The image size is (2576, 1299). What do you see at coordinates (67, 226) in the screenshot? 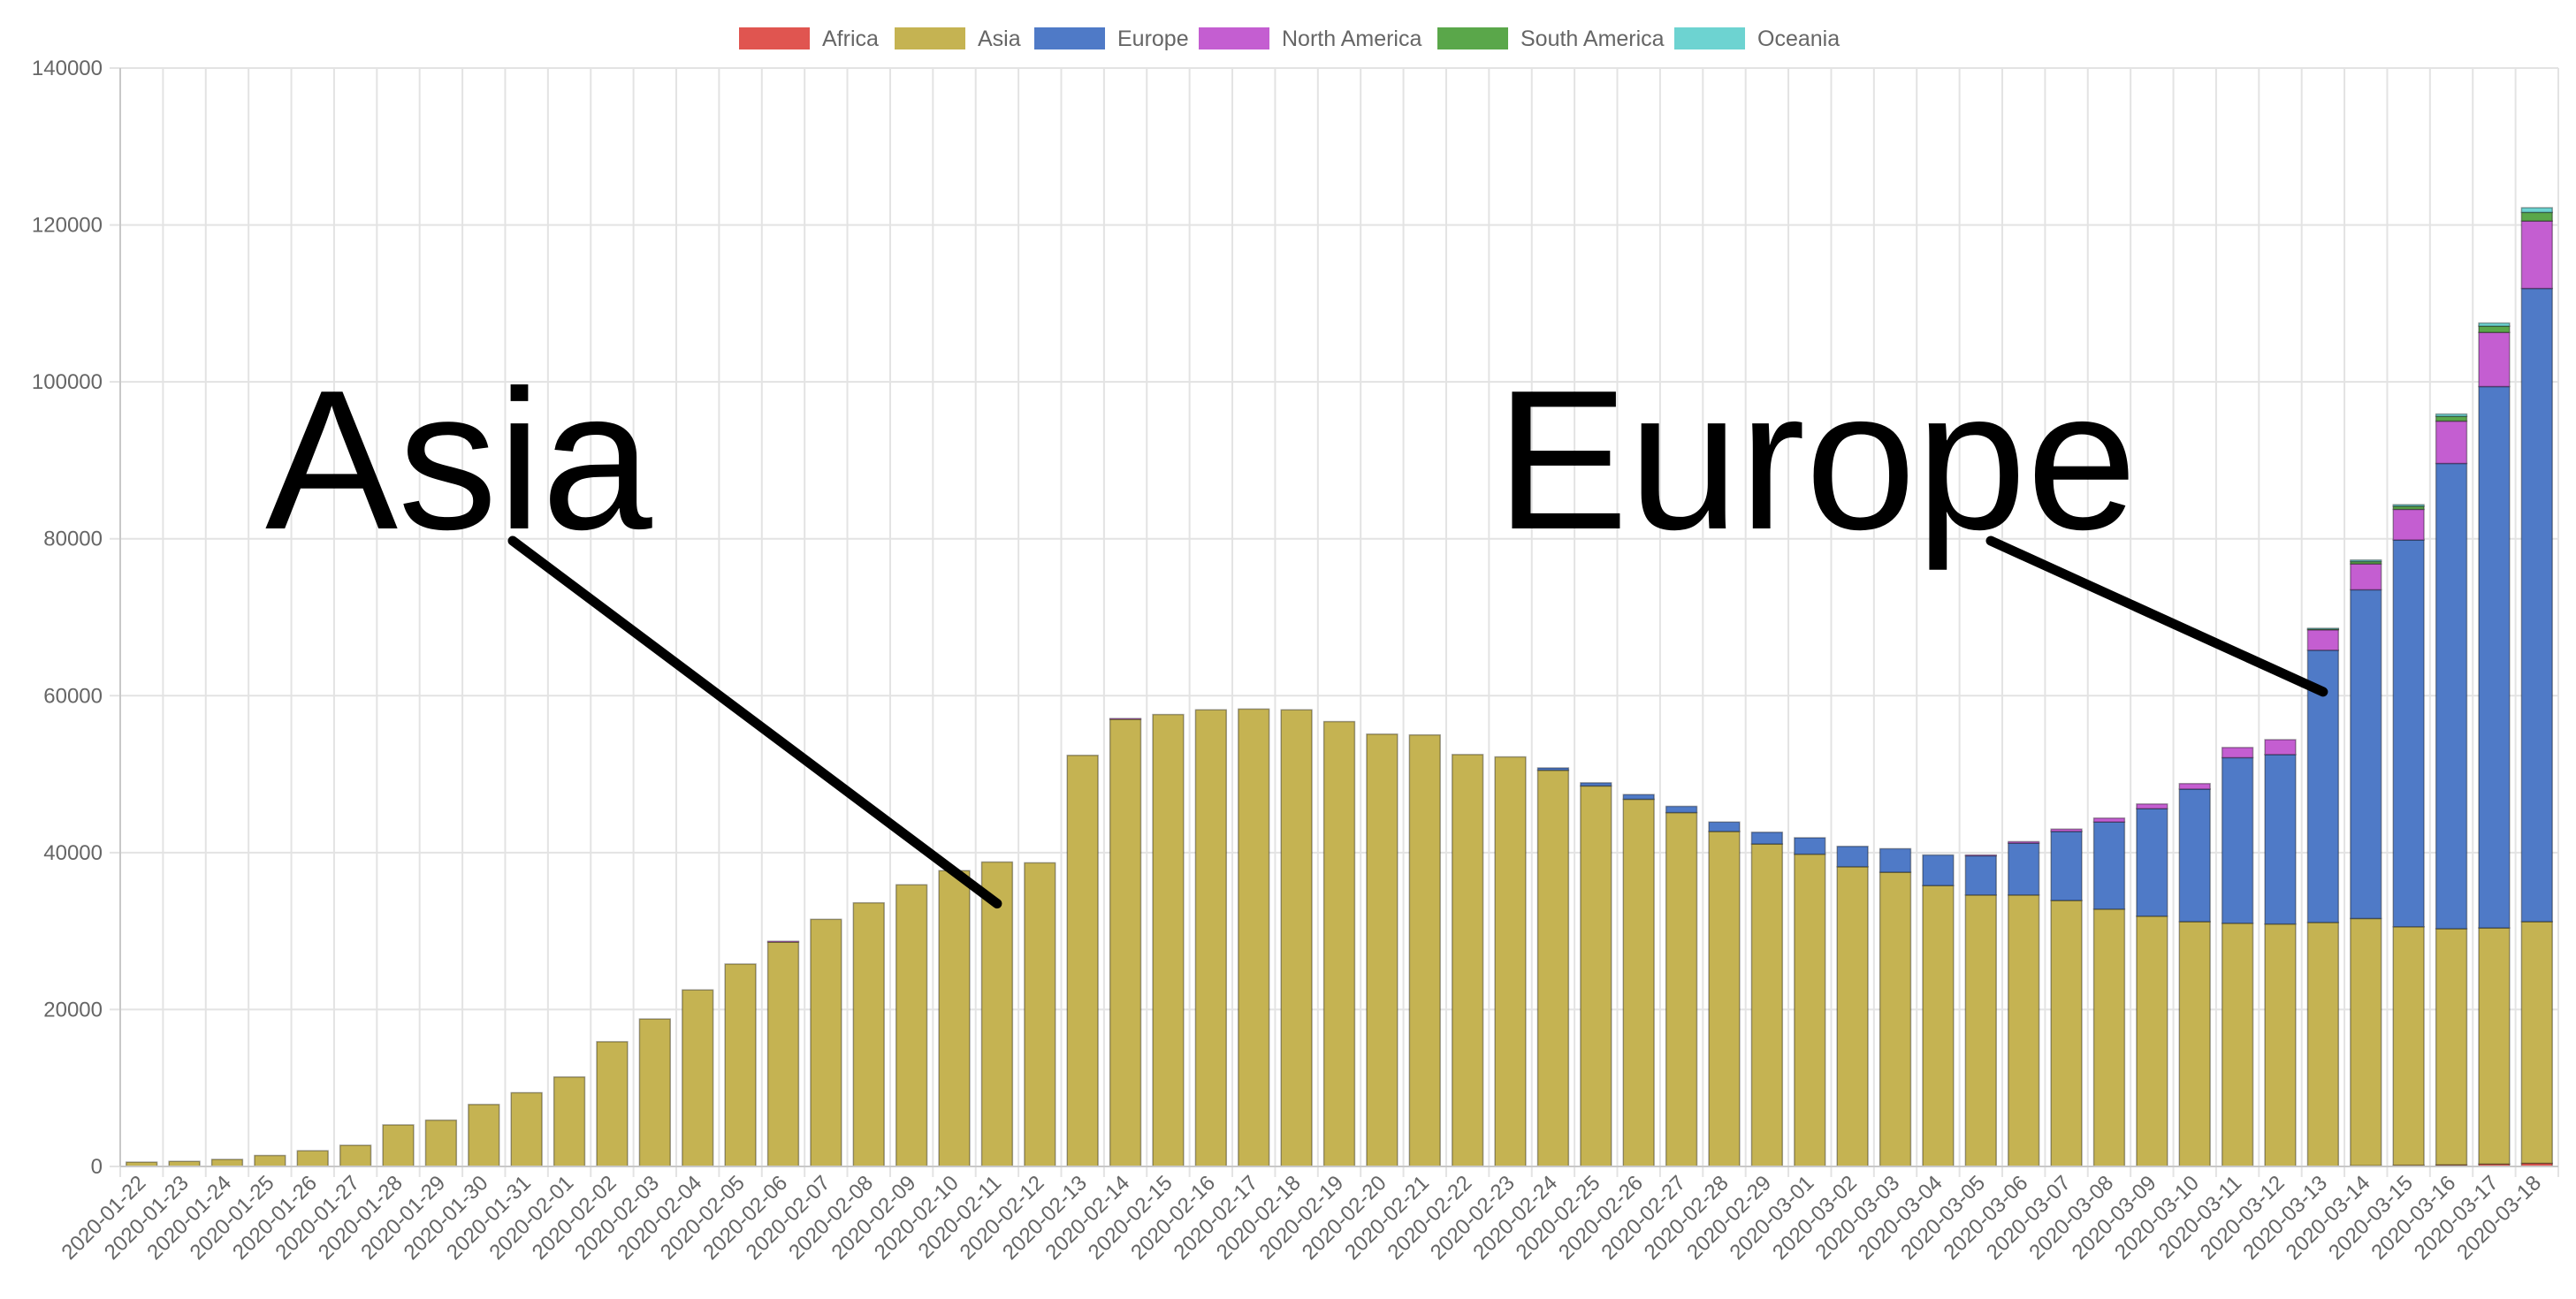
I see `y-tick-label: 120000` at bounding box center [67, 226].